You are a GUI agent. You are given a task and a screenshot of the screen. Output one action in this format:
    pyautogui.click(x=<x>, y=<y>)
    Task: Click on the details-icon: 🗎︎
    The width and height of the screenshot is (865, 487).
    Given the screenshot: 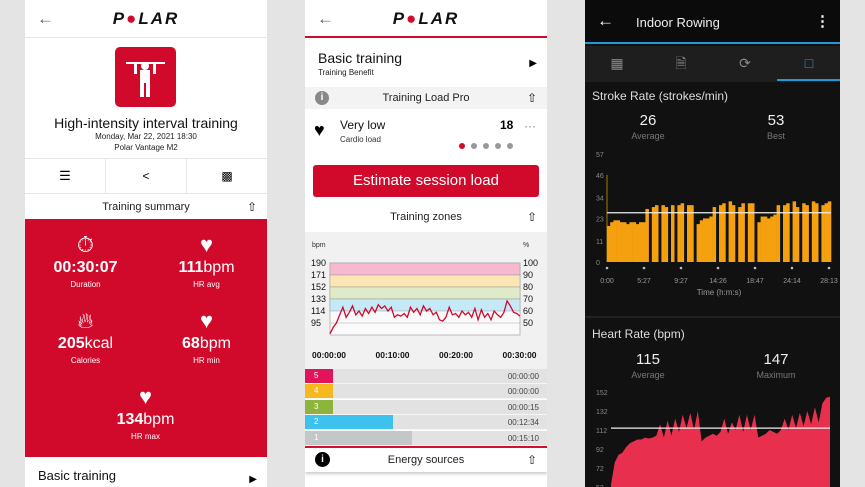 What is the action you would take?
    pyautogui.click(x=681, y=63)
    